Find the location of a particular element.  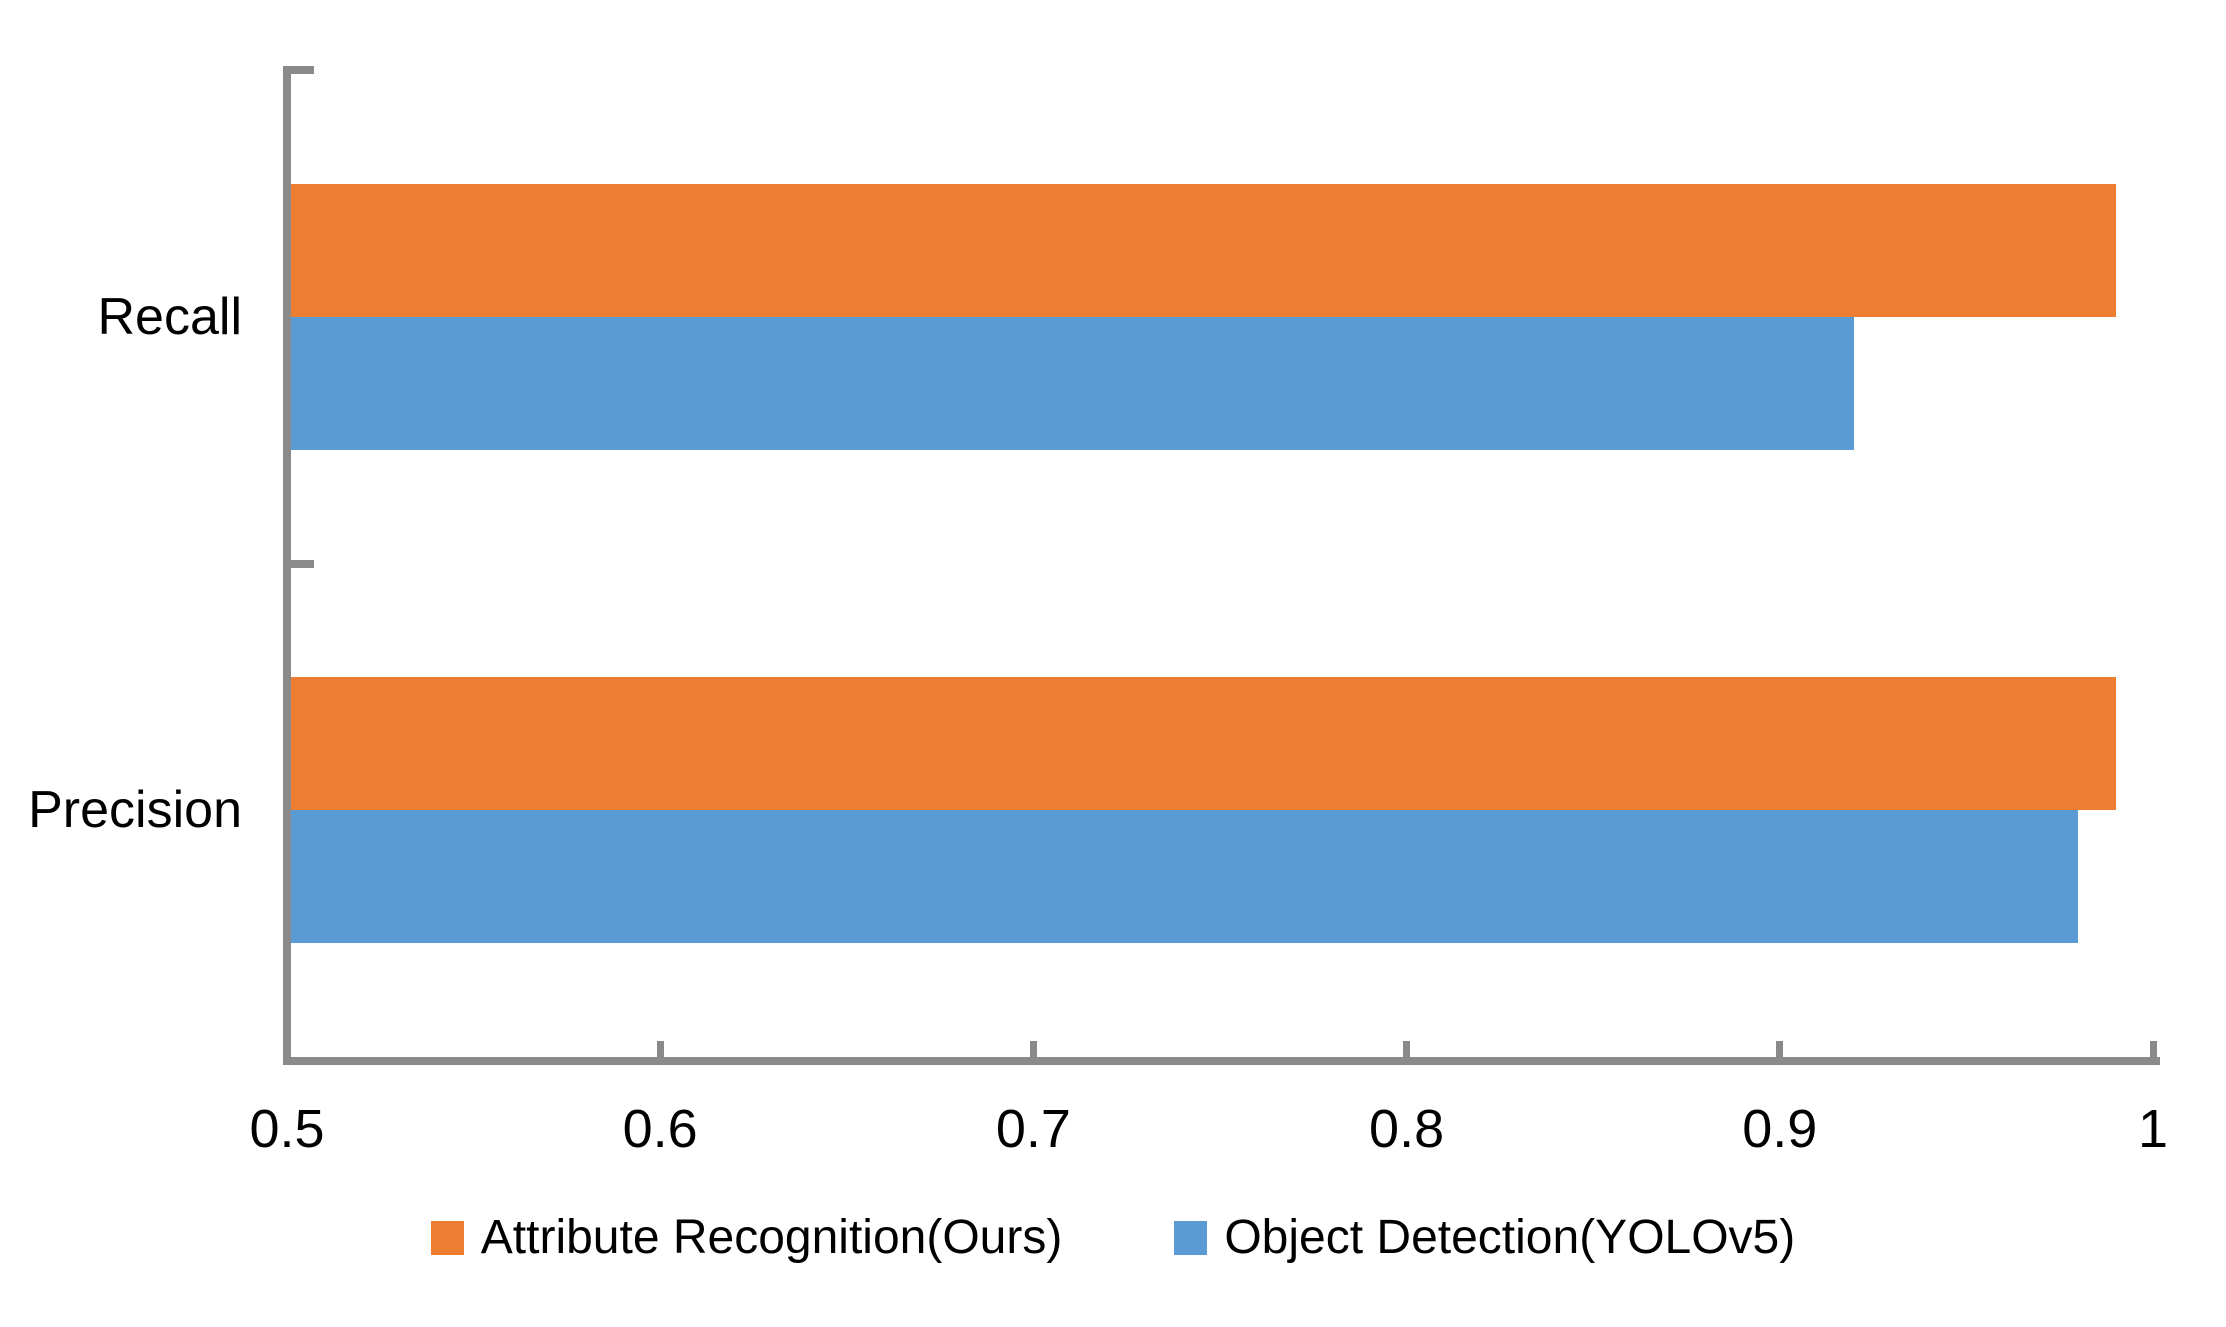

legend-item-object-detection-yolov5: Object Detection(YOLOv5) is located at coordinates (1484, 1238).